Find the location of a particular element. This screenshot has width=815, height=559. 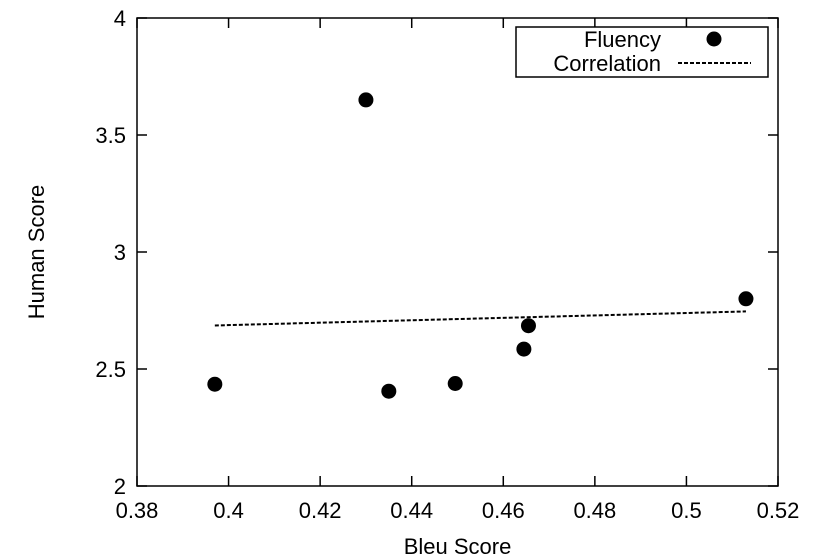

x-tick-labels: 0.38 0.4 0.42 0.44 0.46 0.48 0.5 0.52 is located at coordinates (458, 510).